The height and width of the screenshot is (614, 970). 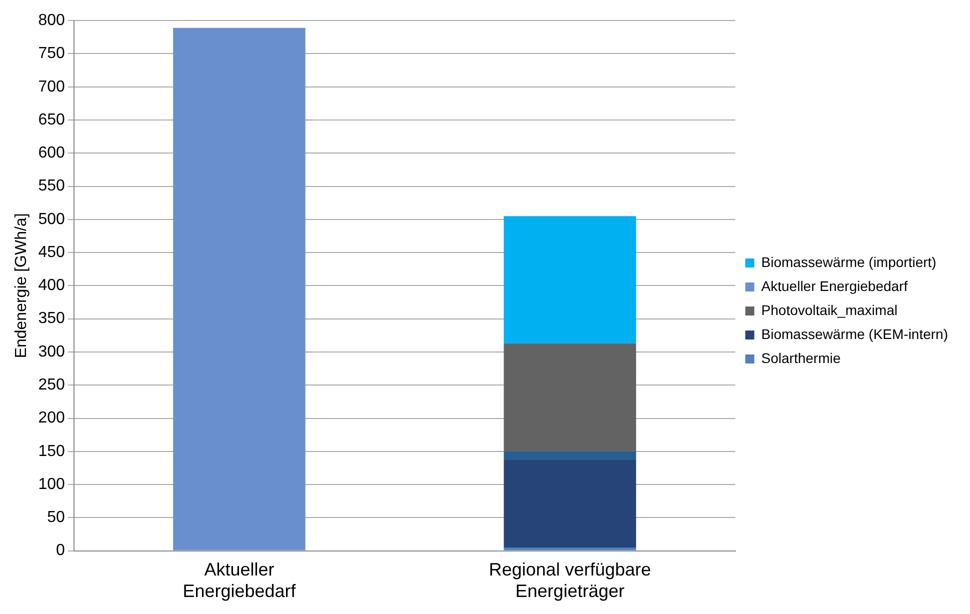 I want to click on y-tick-label: 700, so click(x=51, y=87).